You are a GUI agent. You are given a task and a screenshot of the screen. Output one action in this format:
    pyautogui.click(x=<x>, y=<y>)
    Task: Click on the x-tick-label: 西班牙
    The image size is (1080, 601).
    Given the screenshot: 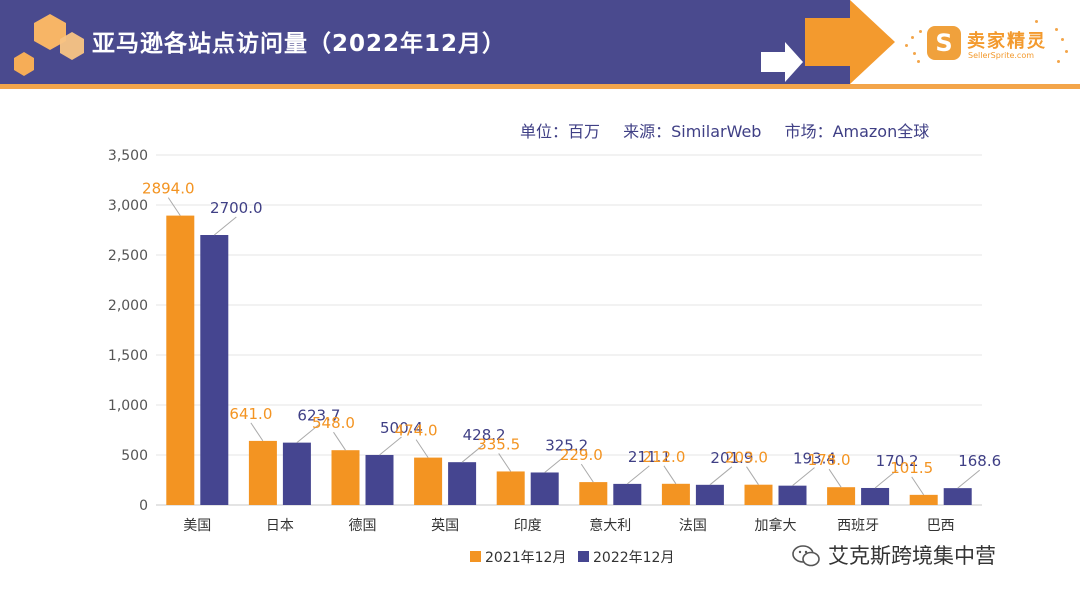 What is the action you would take?
    pyautogui.click(x=858, y=526)
    